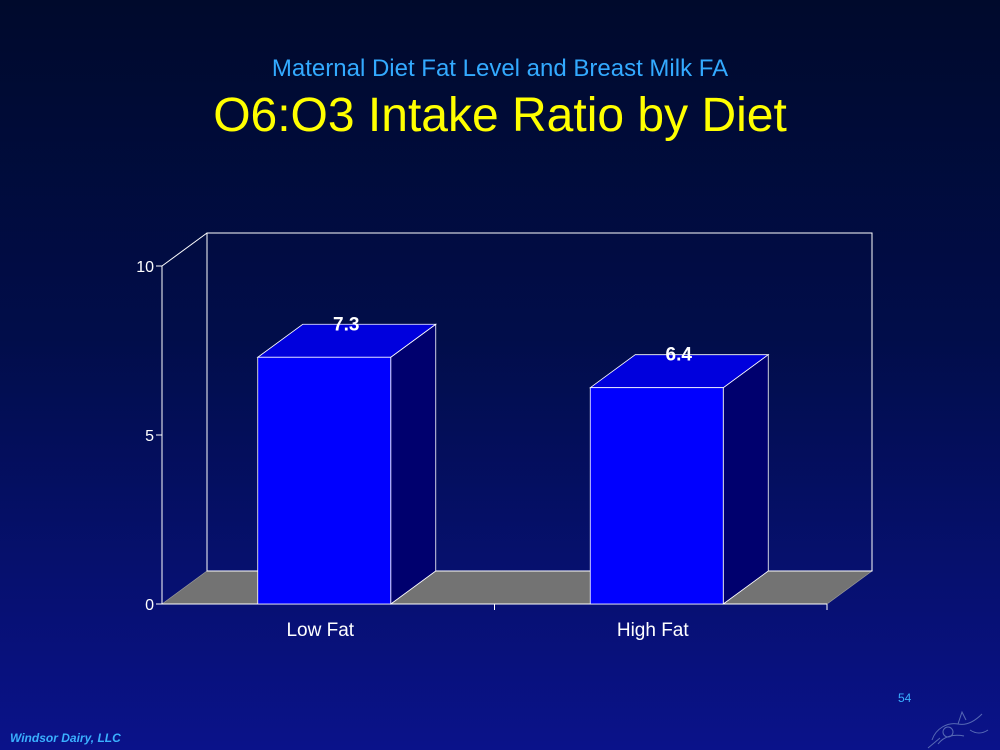 The image size is (1000, 750). What do you see at coordinates (346, 324) in the screenshot?
I see `bar-value-label: 7.3` at bounding box center [346, 324].